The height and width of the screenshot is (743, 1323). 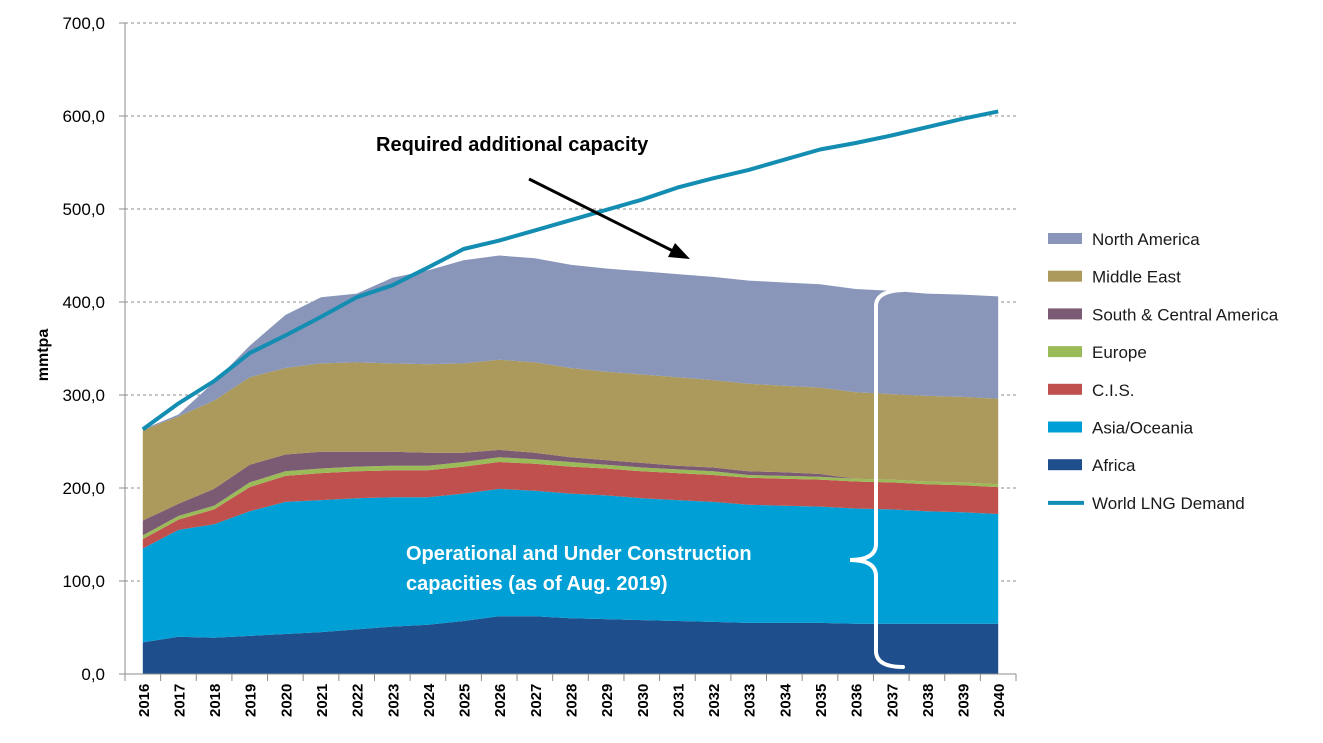 What do you see at coordinates (607, 700) in the screenshot?
I see `x-tick-label: 2029` at bounding box center [607, 700].